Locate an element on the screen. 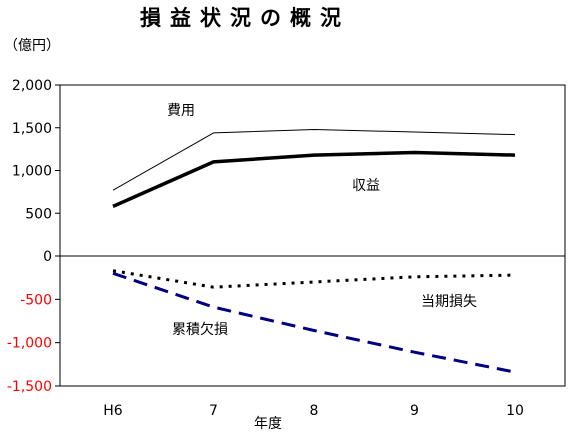 The width and height of the screenshot is (582, 441). series-label: 累積欠損 is located at coordinates (200, 330).